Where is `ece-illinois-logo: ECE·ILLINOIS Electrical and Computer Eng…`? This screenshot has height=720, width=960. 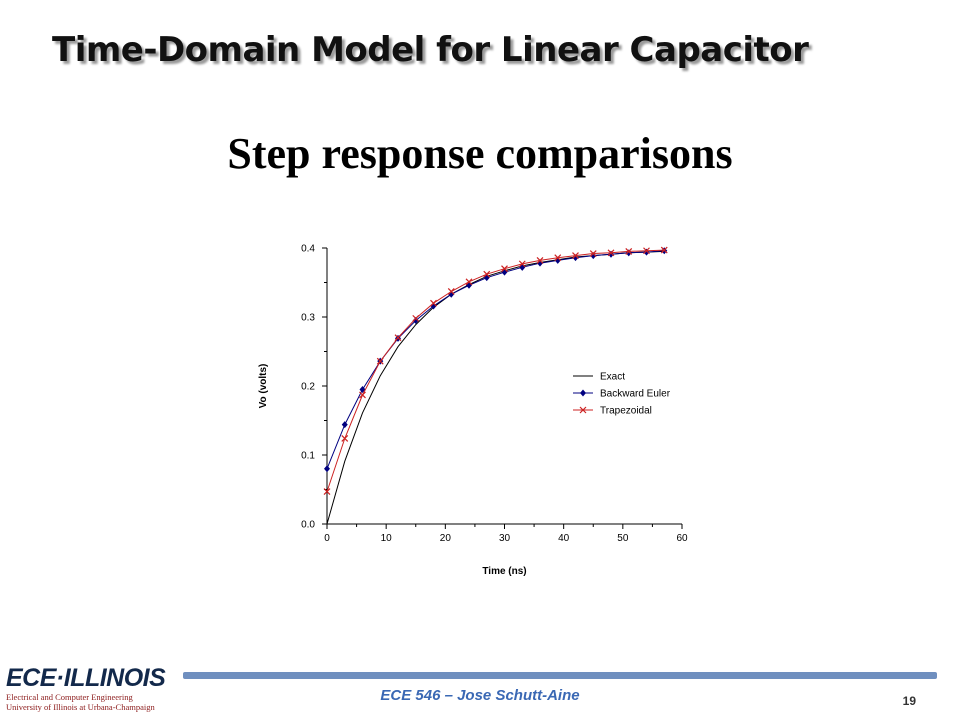
ece-illinois-logo: ECE·ILLINOIS Electrical and Computer Eng… is located at coordinates (91, 688).